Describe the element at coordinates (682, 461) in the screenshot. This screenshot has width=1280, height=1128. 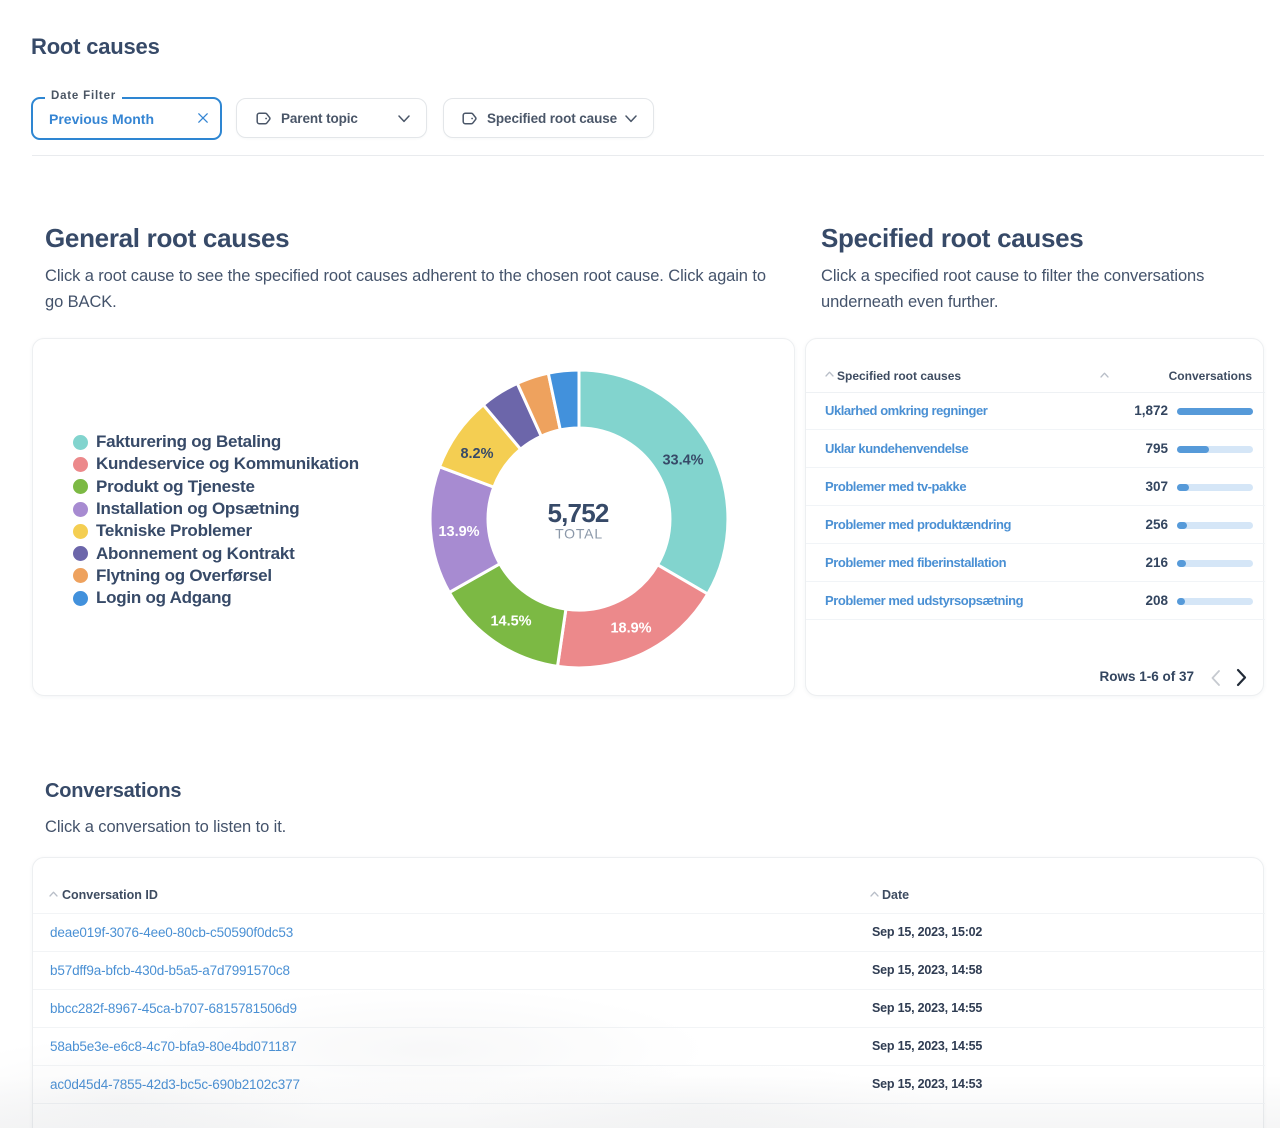
I see `svg-text: 33.4%` at that location.